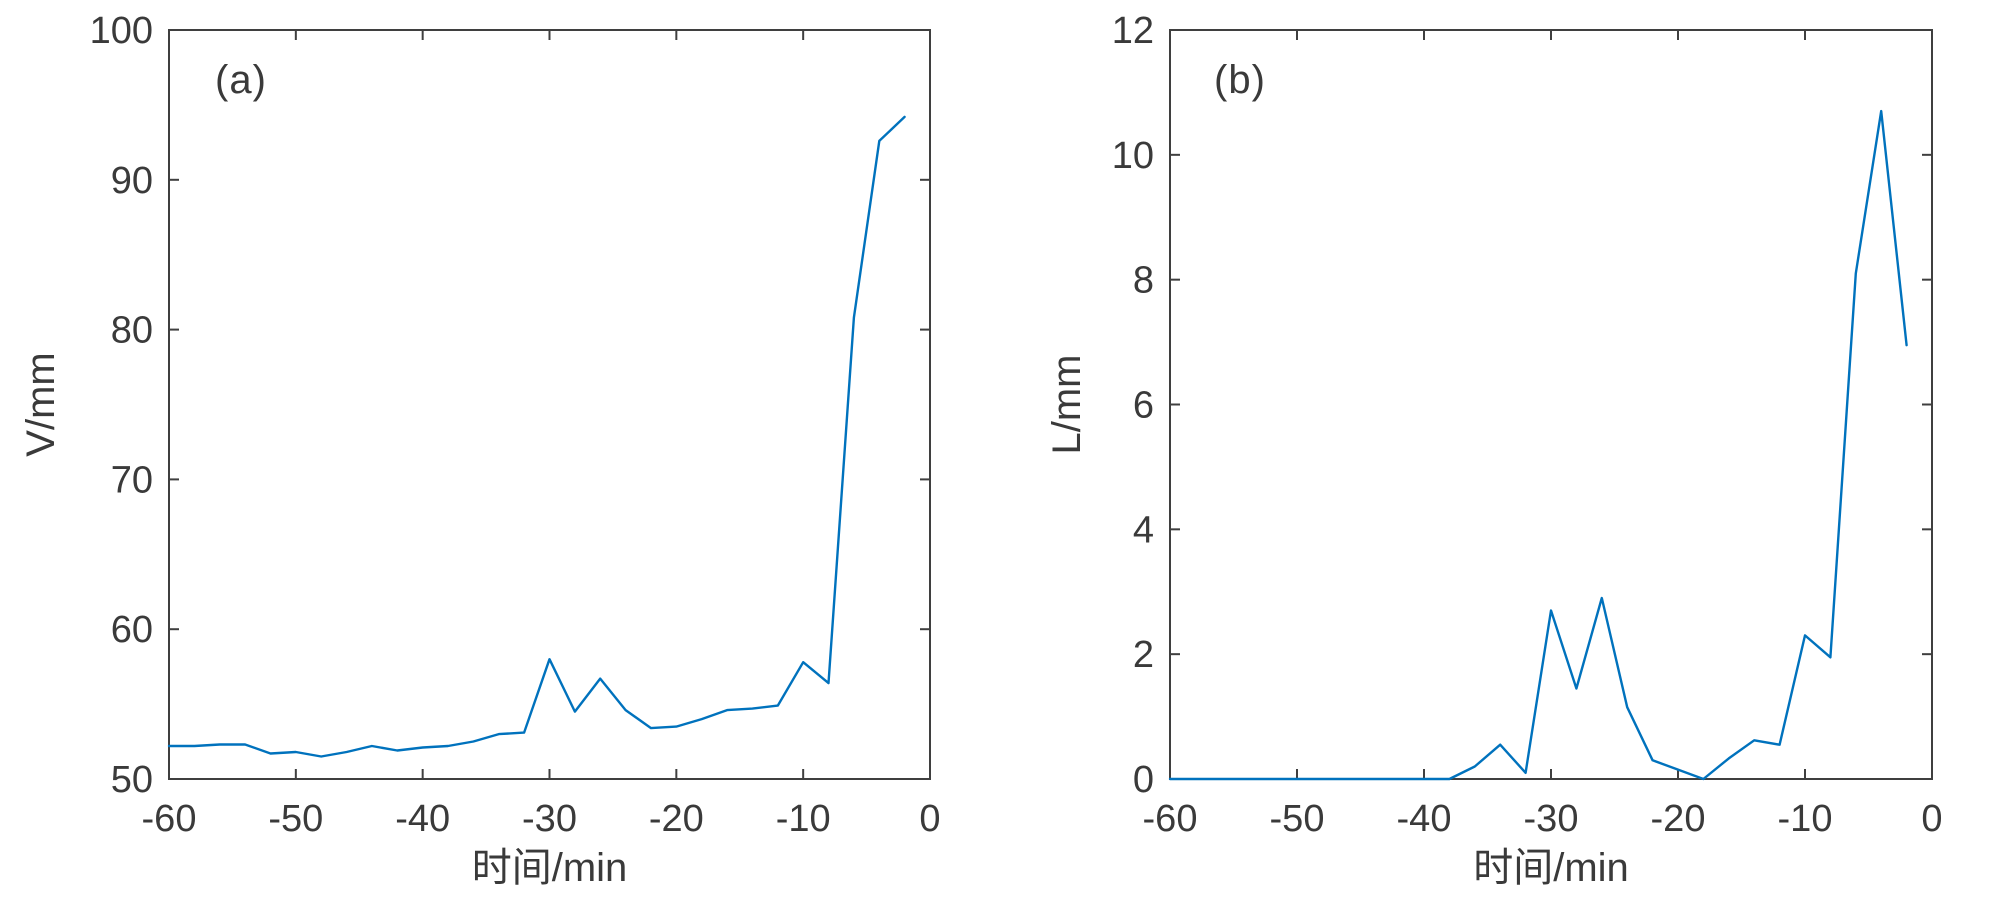 The width and height of the screenshot is (2000, 899). What do you see at coordinates (132, 480) in the screenshot?
I see `y-tick-label: 70` at bounding box center [132, 480].